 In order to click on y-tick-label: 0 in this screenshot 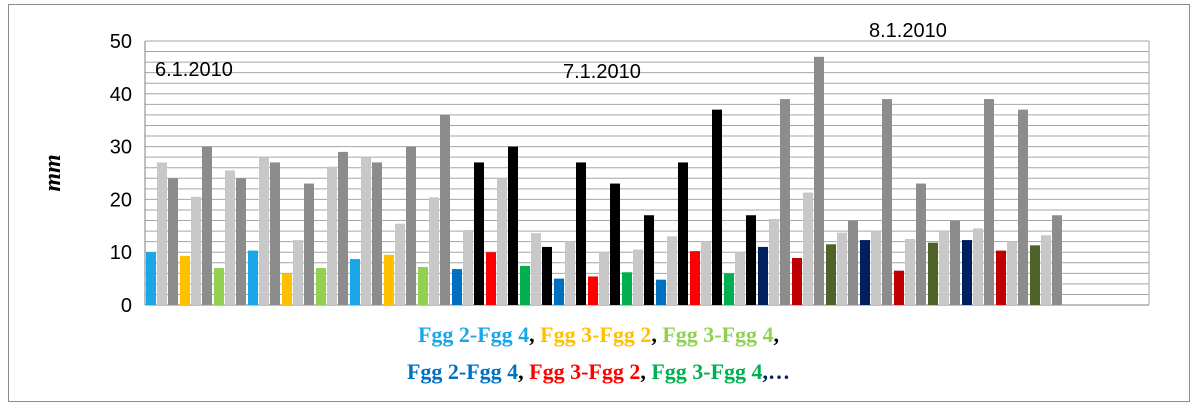, I will do `click(126, 306)`.